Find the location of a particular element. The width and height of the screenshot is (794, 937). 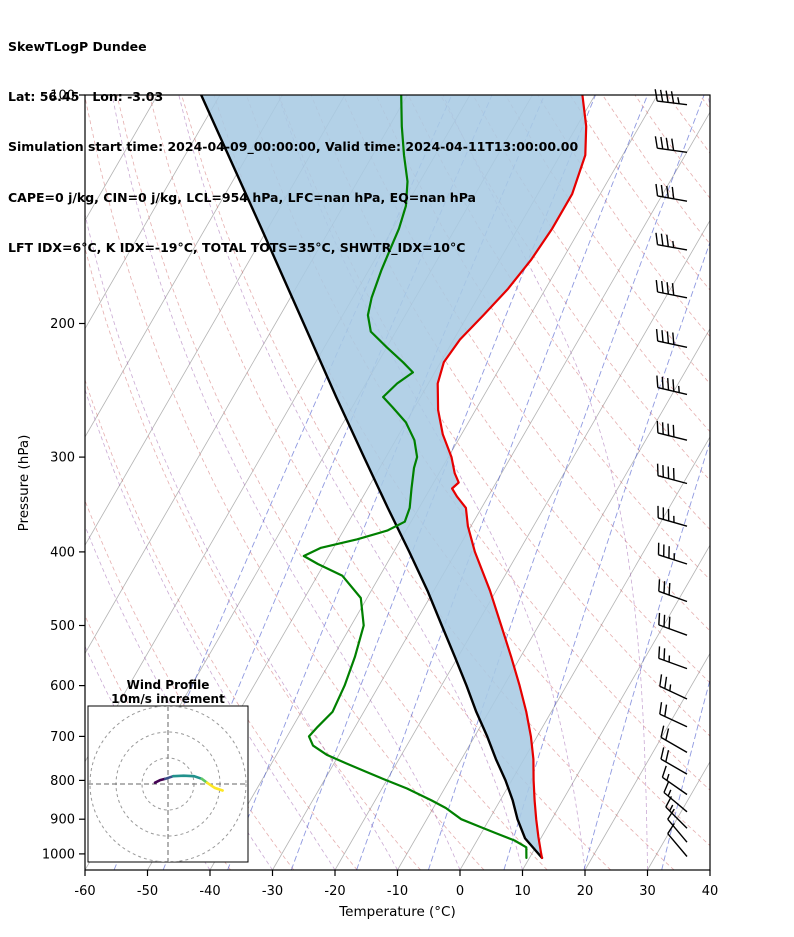

pressure-tick-label: 600 is located at coordinates (62, 686).